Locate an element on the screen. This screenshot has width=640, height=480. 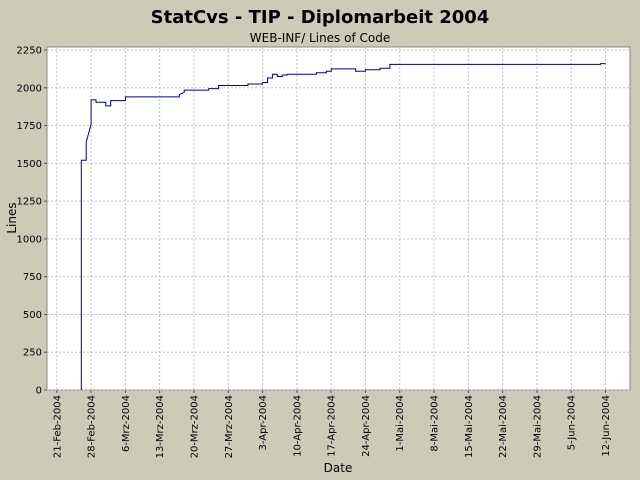
y-tick-label: 1000 is located at coordinates (29, 239).